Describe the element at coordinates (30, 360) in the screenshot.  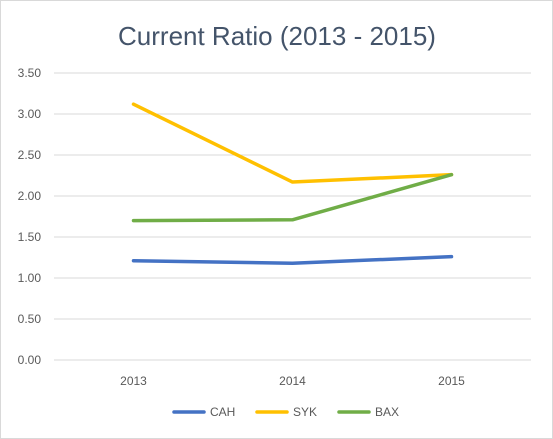
I see `y-tick-label: 0.00` at that location.